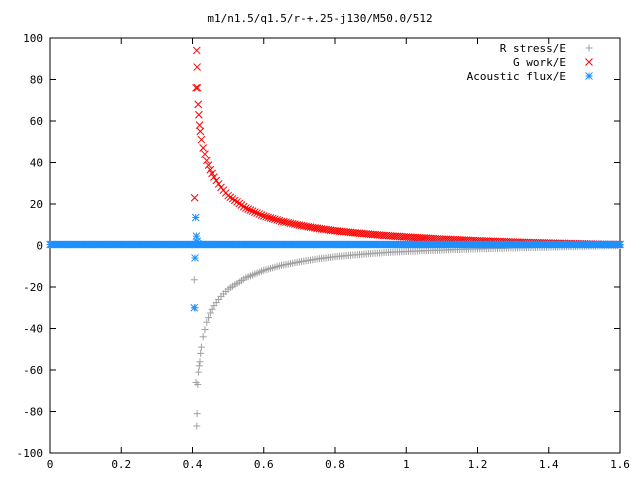 Image resolution: width=640 pixels, height=480 pixels. I want to click on y-tick-label: -20, so click(33, 287).